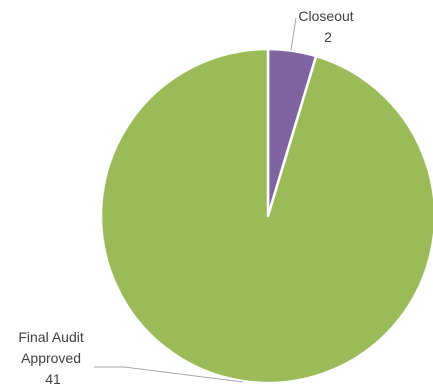  What do you see at coordinates (169, 374) in the screenshot?
I see `leader-line-final-audit-approved` at bounding box center [169, 374].